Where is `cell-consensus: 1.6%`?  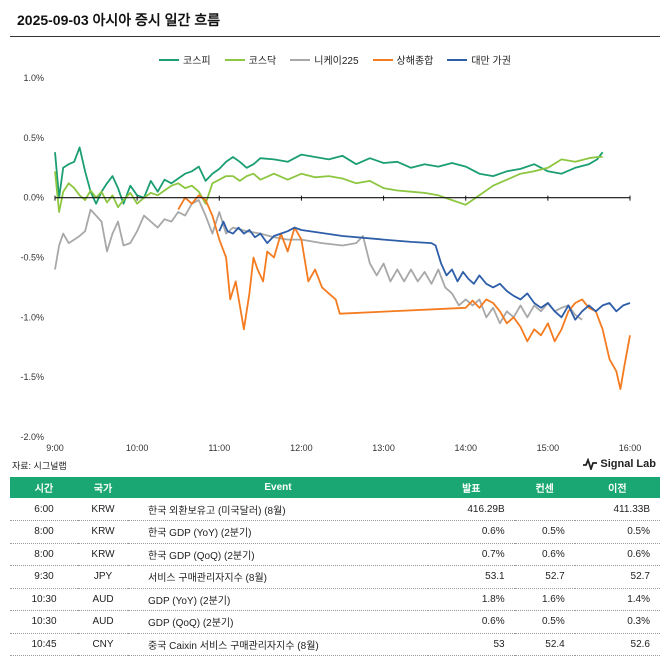 cell-consensus: 1.6% is located at coordinates (544, 599).